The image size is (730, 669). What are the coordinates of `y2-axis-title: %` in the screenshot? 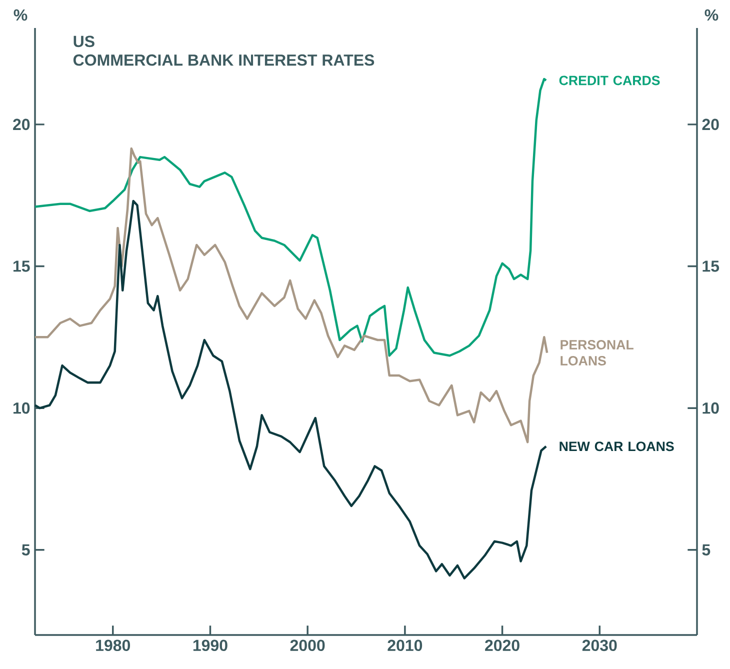 It's located at (711, 15).